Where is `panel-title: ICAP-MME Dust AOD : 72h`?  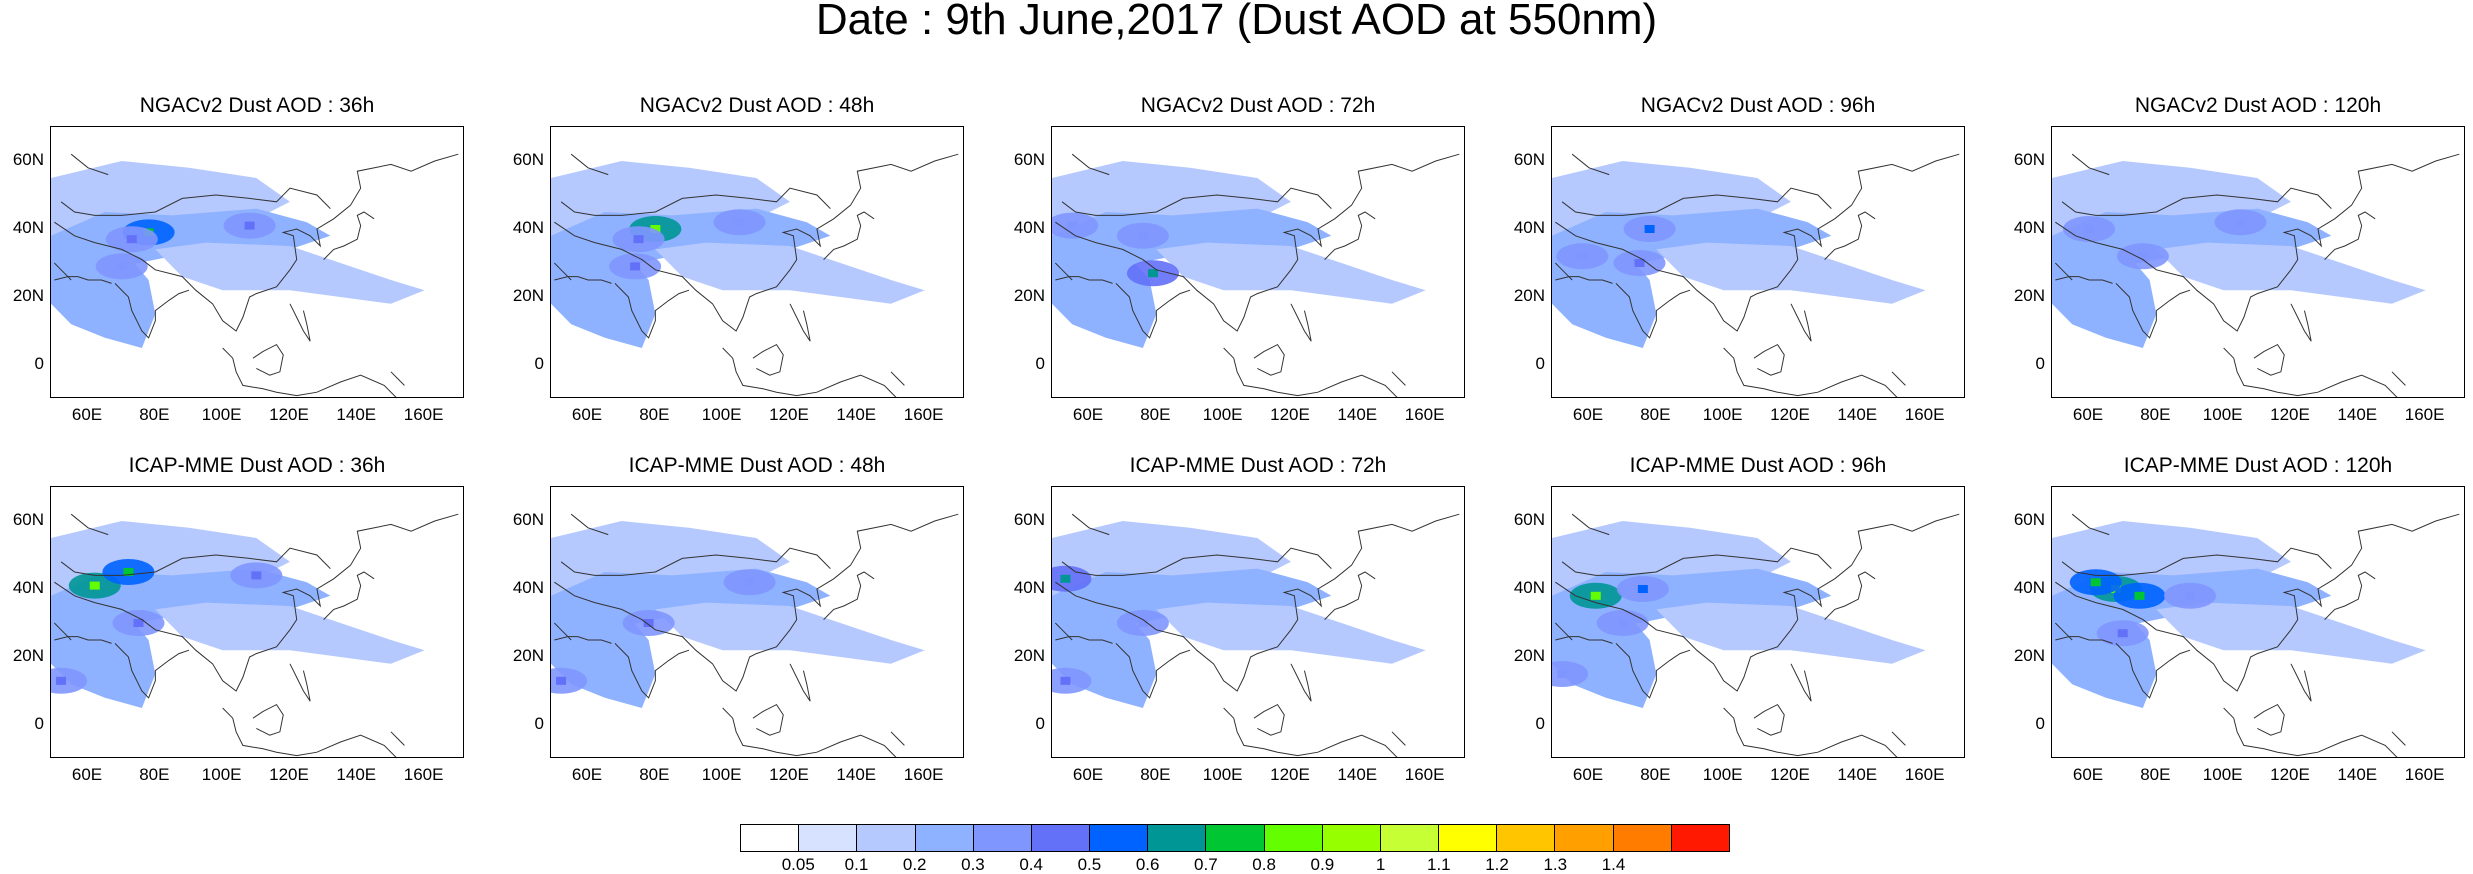 panel-title: ICAP-MME Dust AOD : 72h is located at coordinates (1258, 465).